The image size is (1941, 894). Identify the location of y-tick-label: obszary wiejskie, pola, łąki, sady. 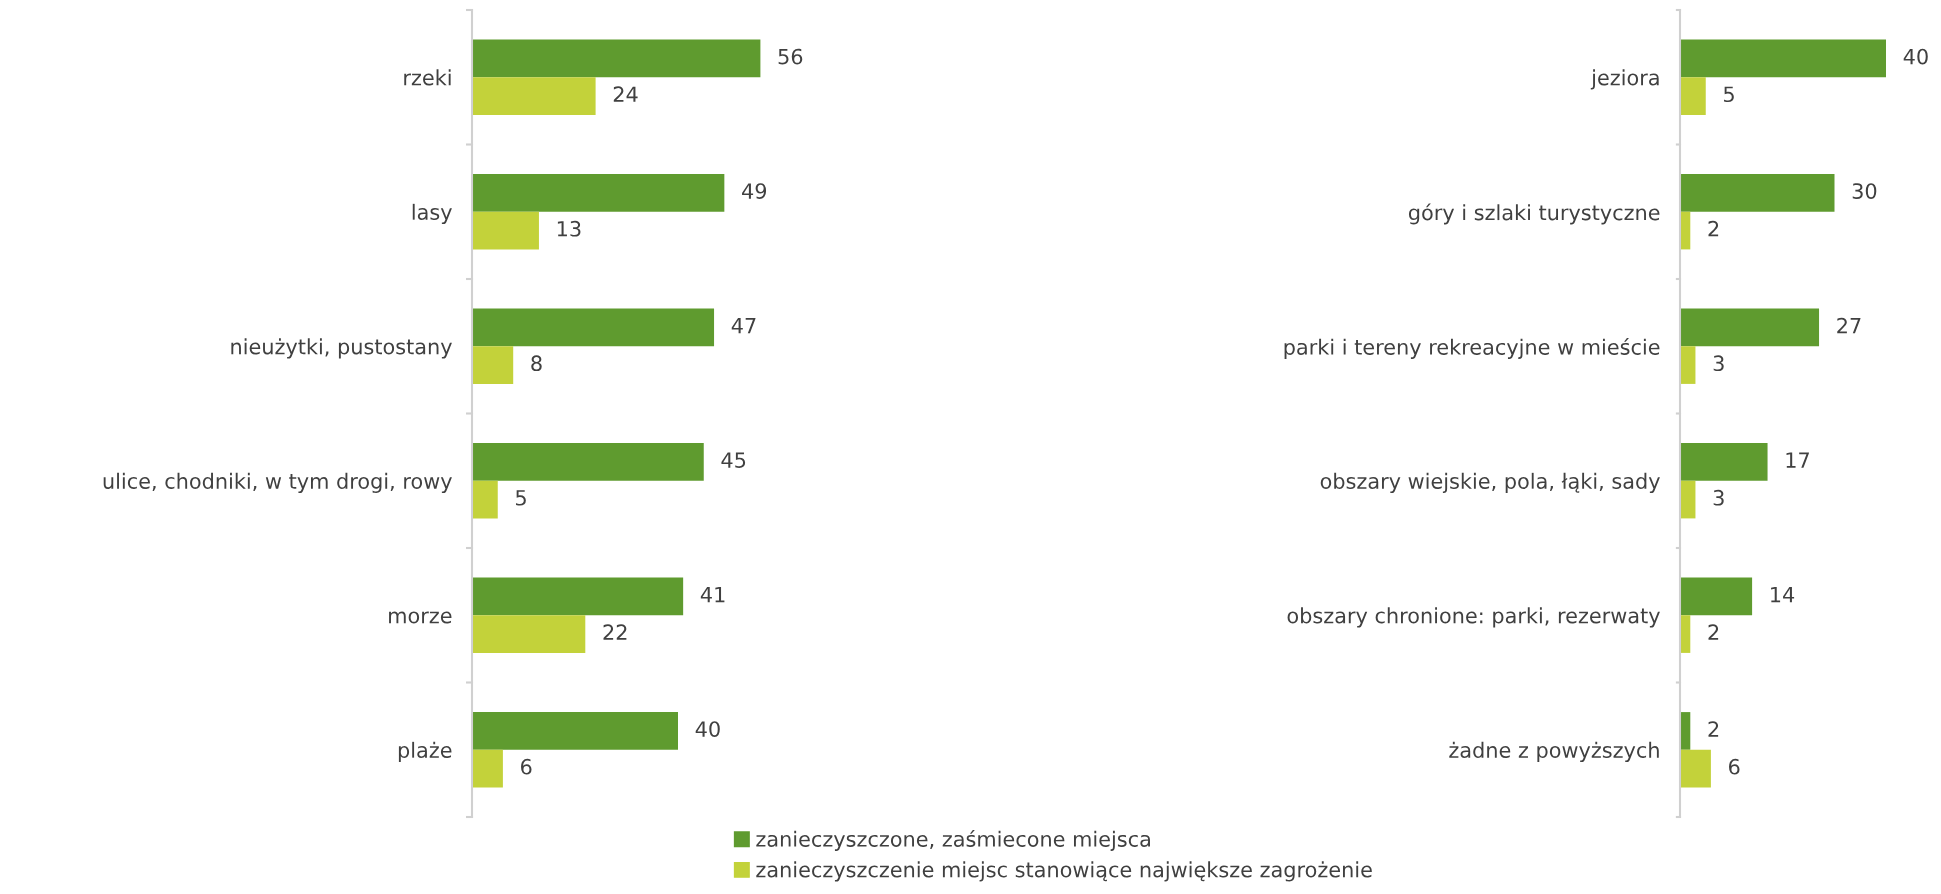
(1490, 482).